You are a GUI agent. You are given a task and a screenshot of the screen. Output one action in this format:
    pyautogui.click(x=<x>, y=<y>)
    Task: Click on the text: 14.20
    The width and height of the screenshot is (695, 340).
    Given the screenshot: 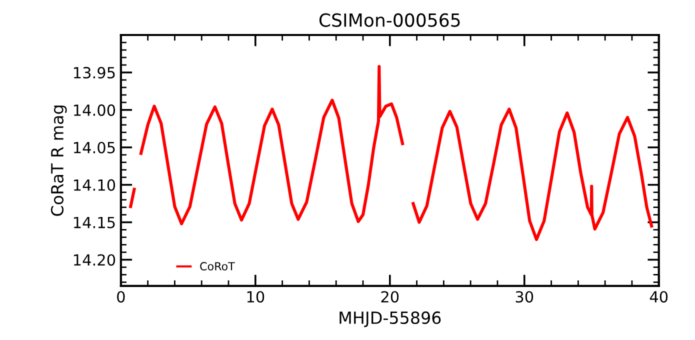 What is the action you would take?
    pyautogui.click(x=95, y=260)
    